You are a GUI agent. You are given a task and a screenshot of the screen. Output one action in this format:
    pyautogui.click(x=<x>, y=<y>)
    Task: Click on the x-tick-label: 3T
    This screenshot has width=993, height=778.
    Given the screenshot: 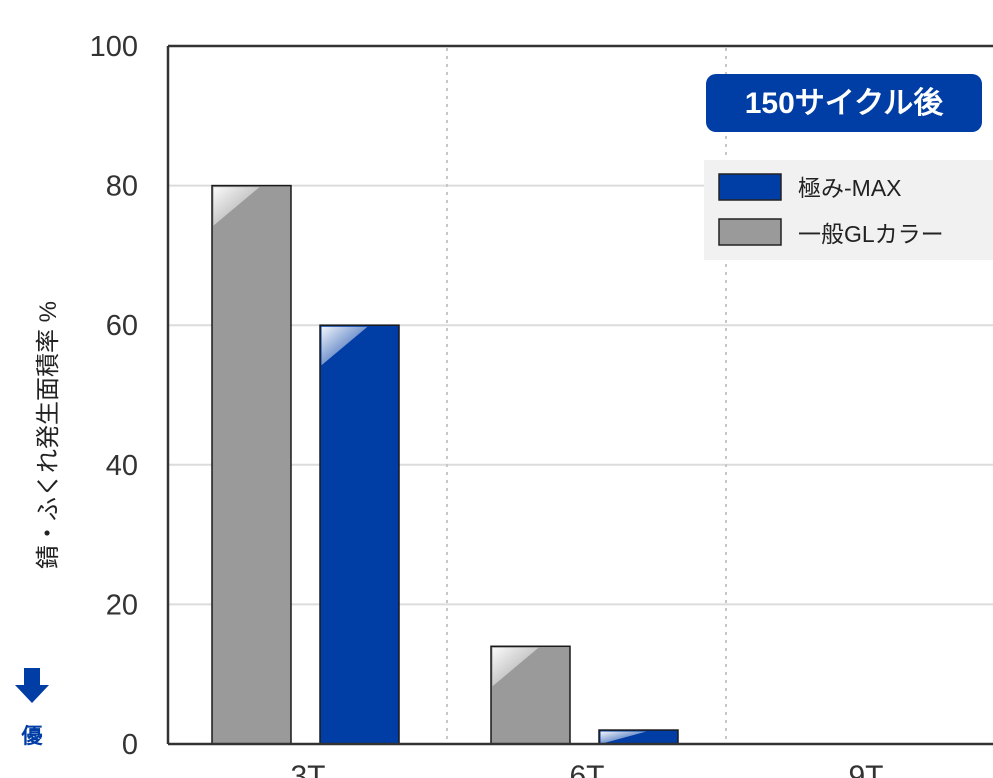 What is the action you would take?
    pyautogui.click(x=307, y=769)
    